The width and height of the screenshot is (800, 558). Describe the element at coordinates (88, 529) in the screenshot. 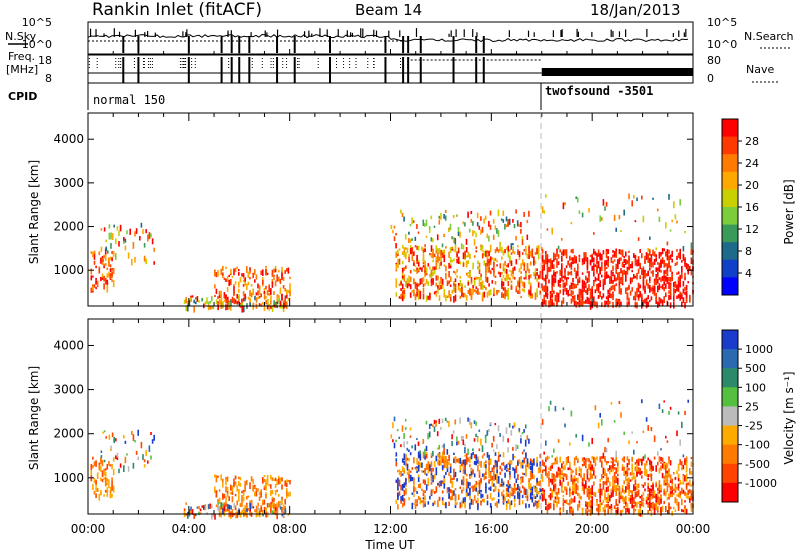

I see `x-tick-label: 00:00` at that location.